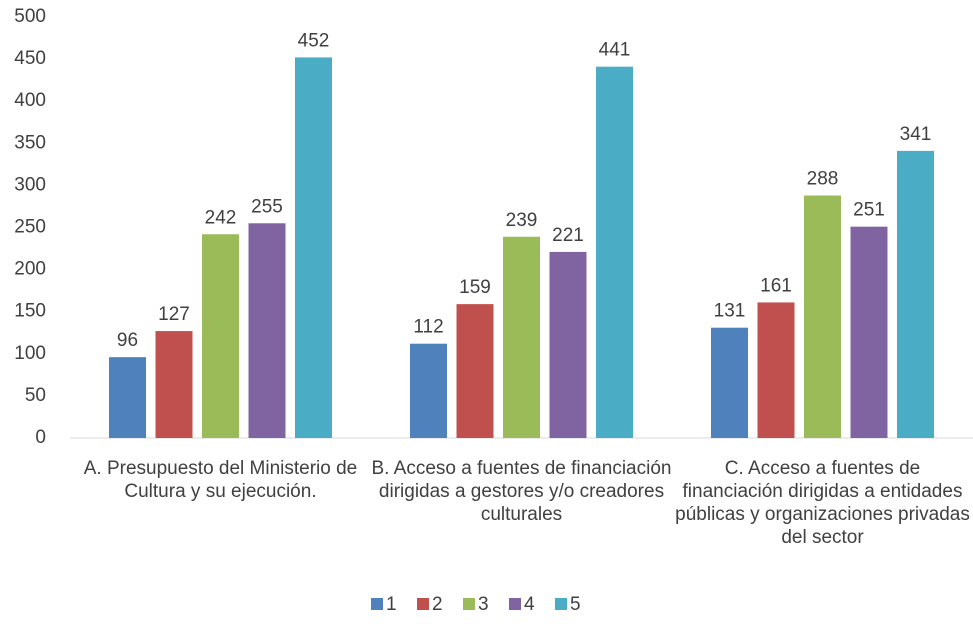 This screenshot has height=638, width=973. I want to click on y-tick-label: 500, so click(30, 16).